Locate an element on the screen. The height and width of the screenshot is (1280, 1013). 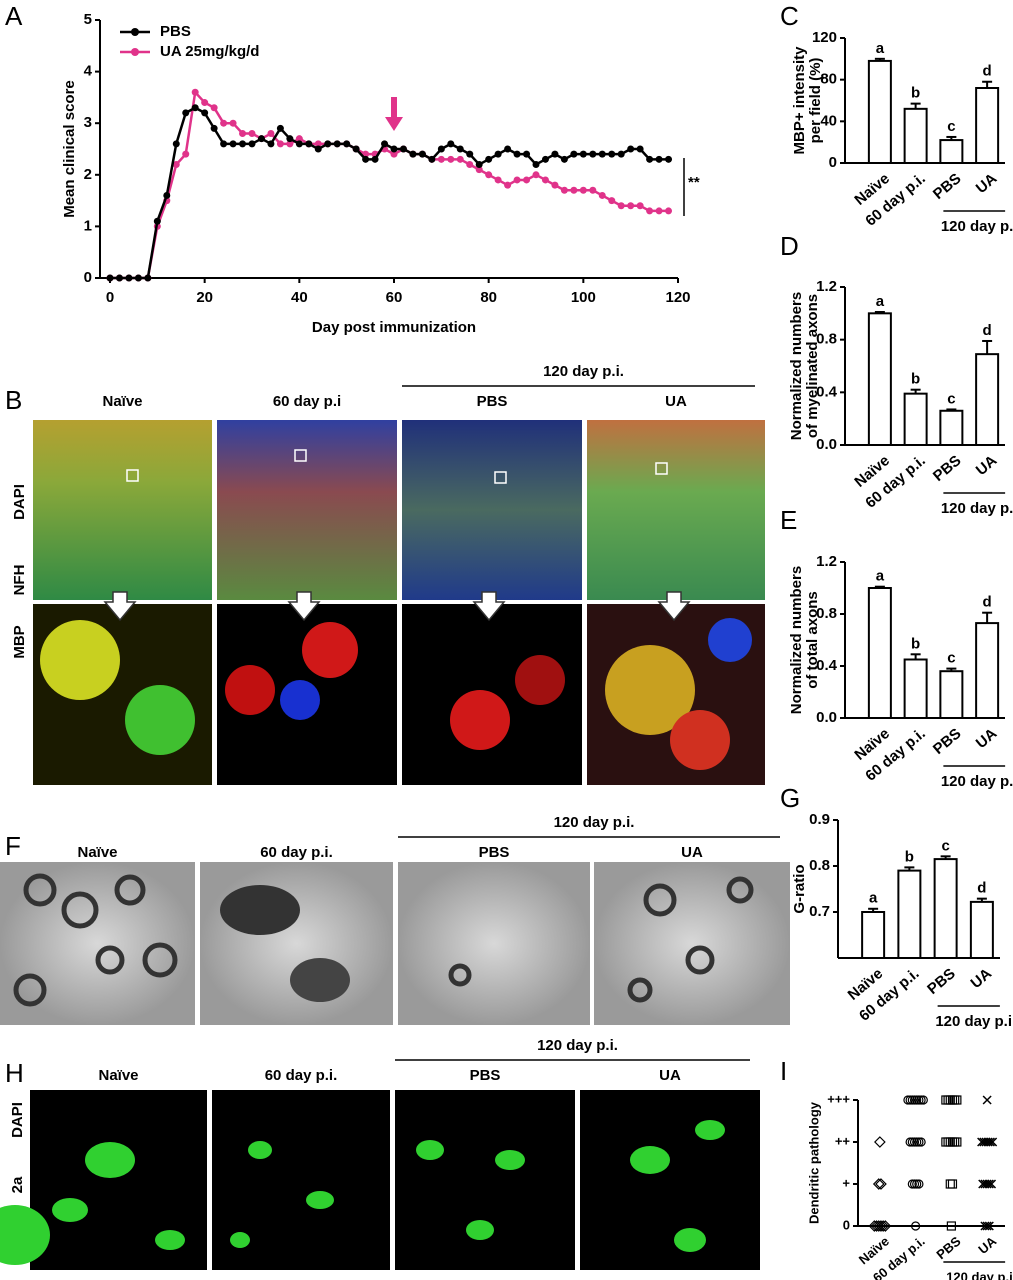
blob is located at coordinates (540, 680).